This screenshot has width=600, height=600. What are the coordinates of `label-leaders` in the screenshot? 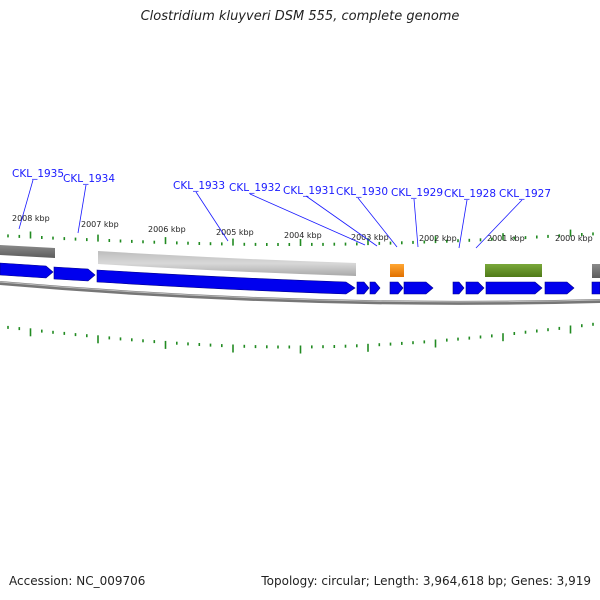 It's located at (270, 214).